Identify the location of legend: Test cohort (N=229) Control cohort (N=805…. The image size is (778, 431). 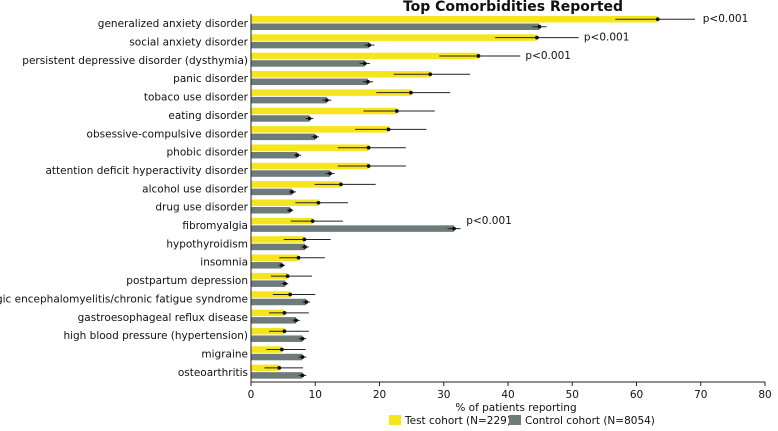
(522, 421).